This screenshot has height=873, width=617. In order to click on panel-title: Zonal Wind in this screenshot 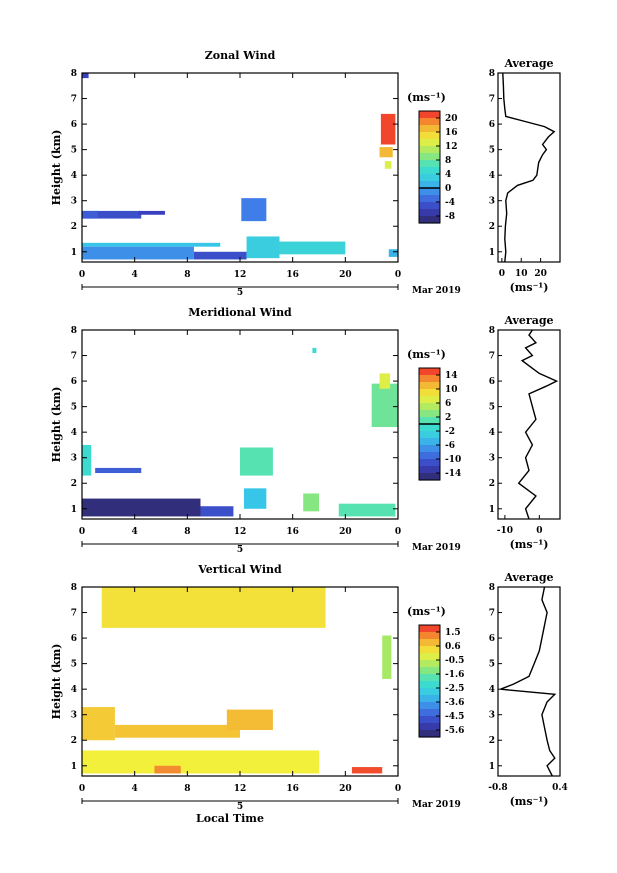, I will do `click(240, 55)`.